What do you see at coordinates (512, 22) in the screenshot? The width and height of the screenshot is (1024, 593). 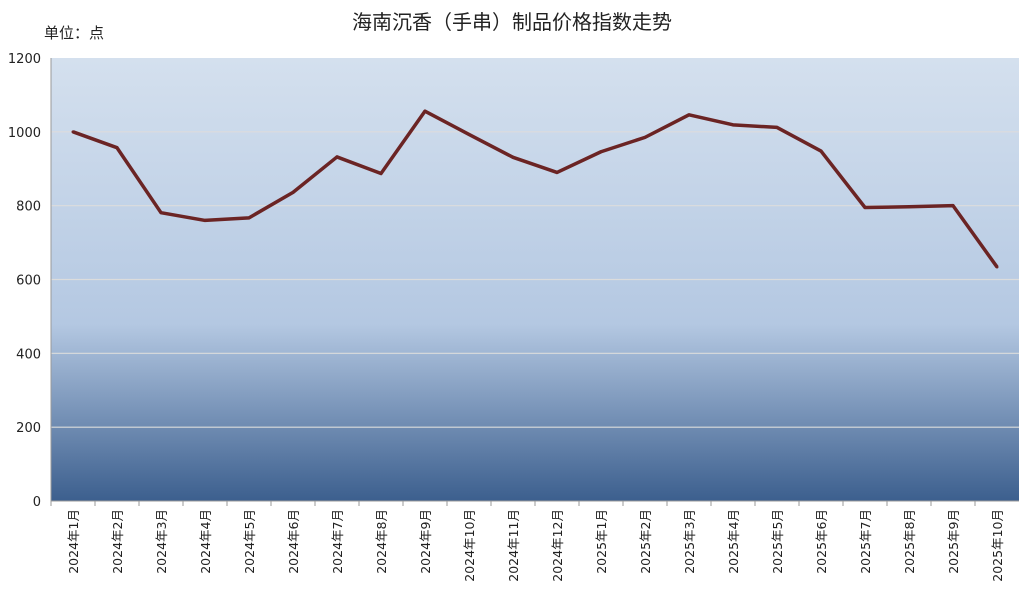 I see `chart-title: 海南沉香（手串）制品价格指数走势` at bounding box center [512, 22].